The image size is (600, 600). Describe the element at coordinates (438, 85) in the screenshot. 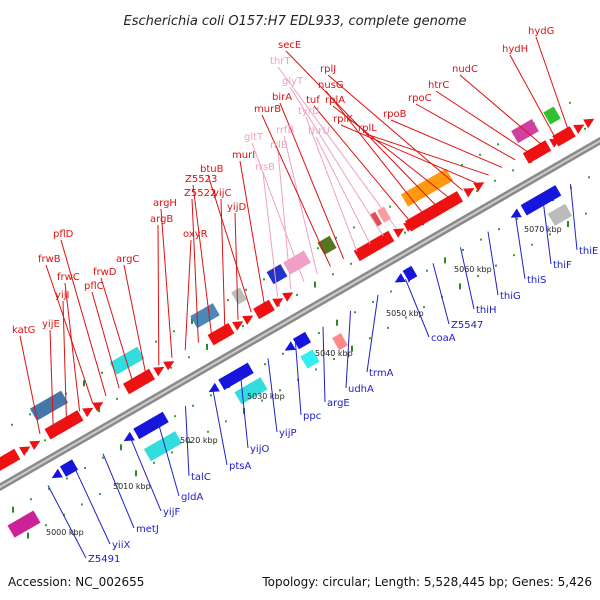

I see `gene-label: htrC` at that location.